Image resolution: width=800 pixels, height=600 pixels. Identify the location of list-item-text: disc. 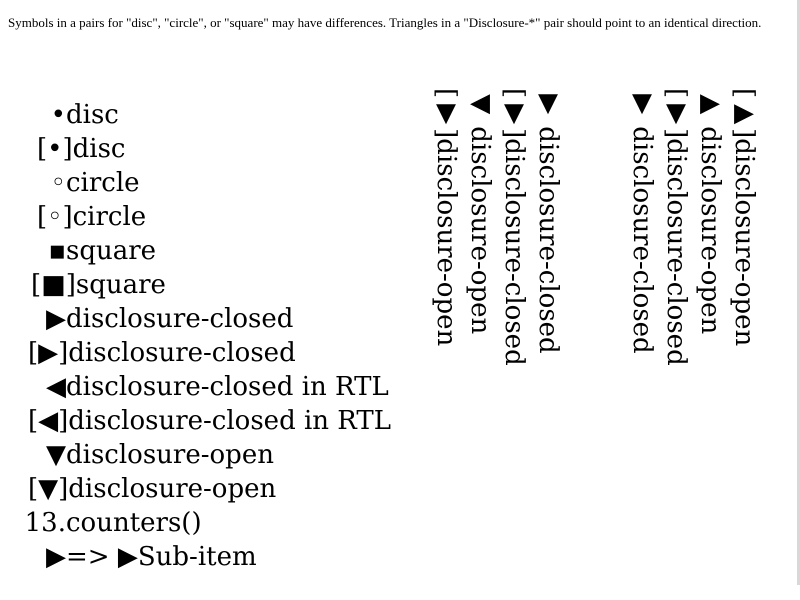
(92, 115).